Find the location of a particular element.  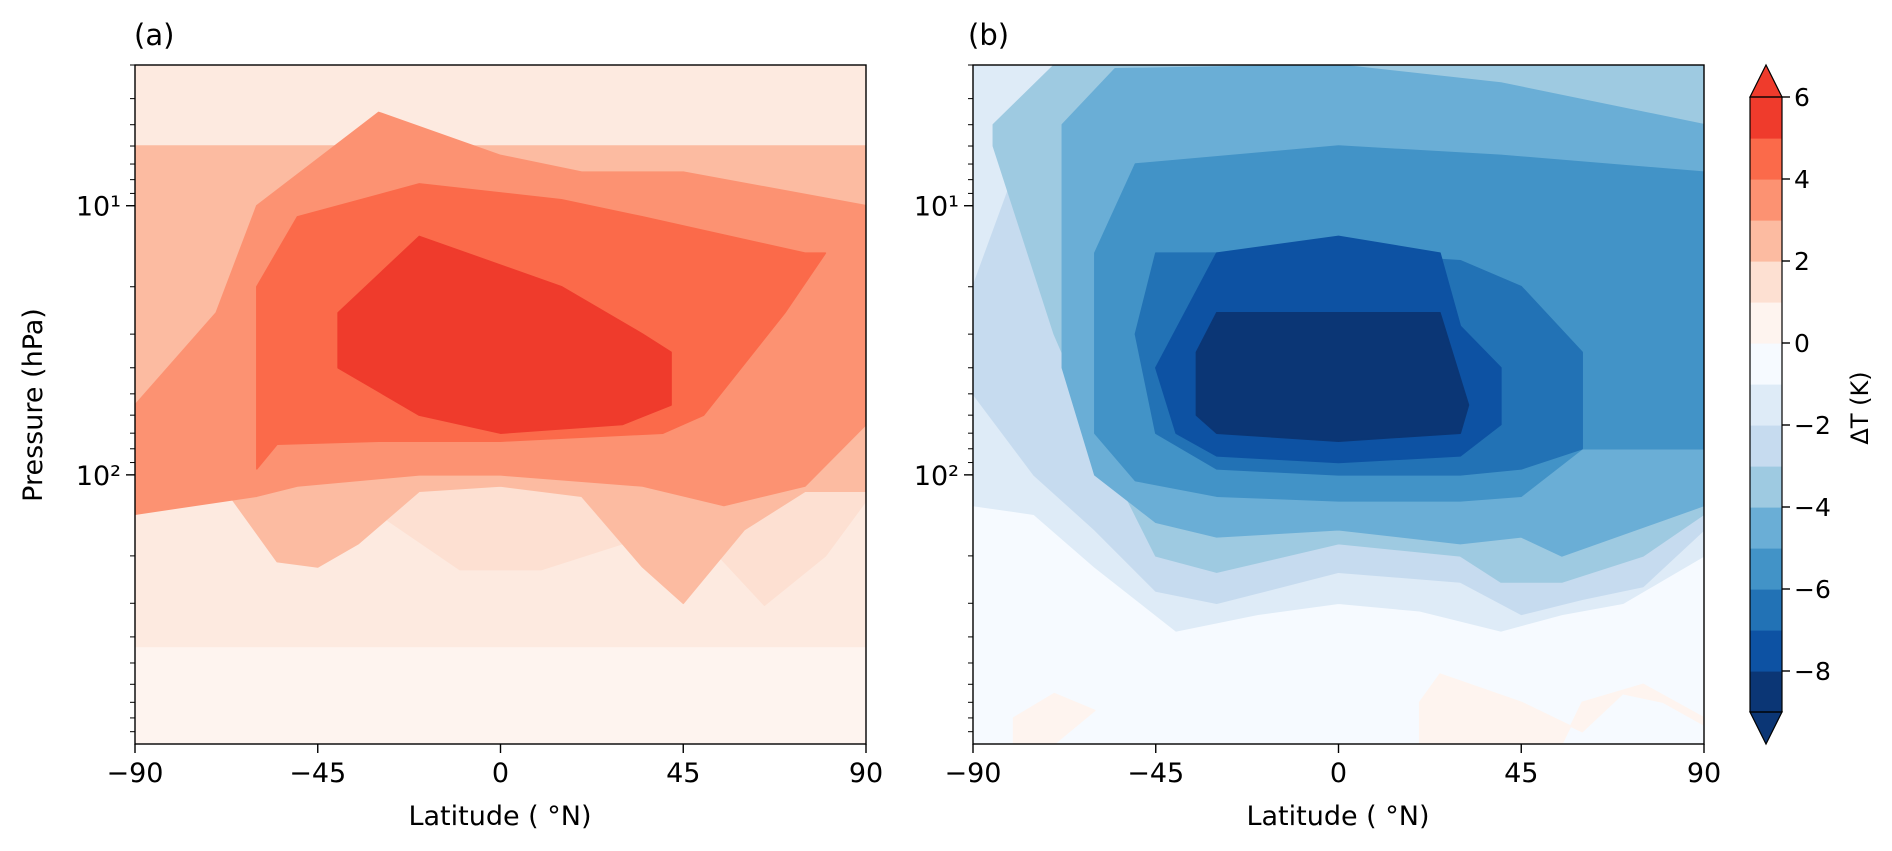

colorbar-extend-max is located at coordinates (1766, 80).